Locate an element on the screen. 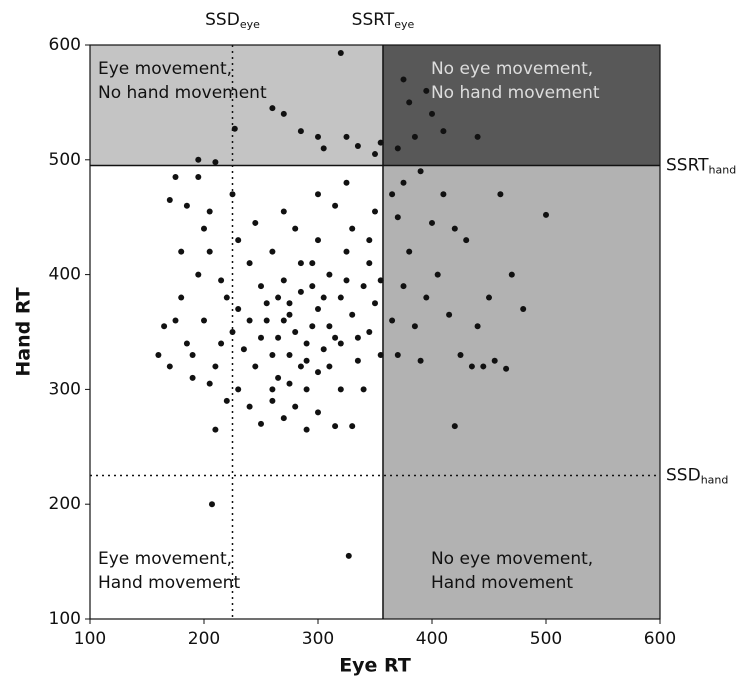  y-tick-label: 200 is located at coordinates (65, 504).